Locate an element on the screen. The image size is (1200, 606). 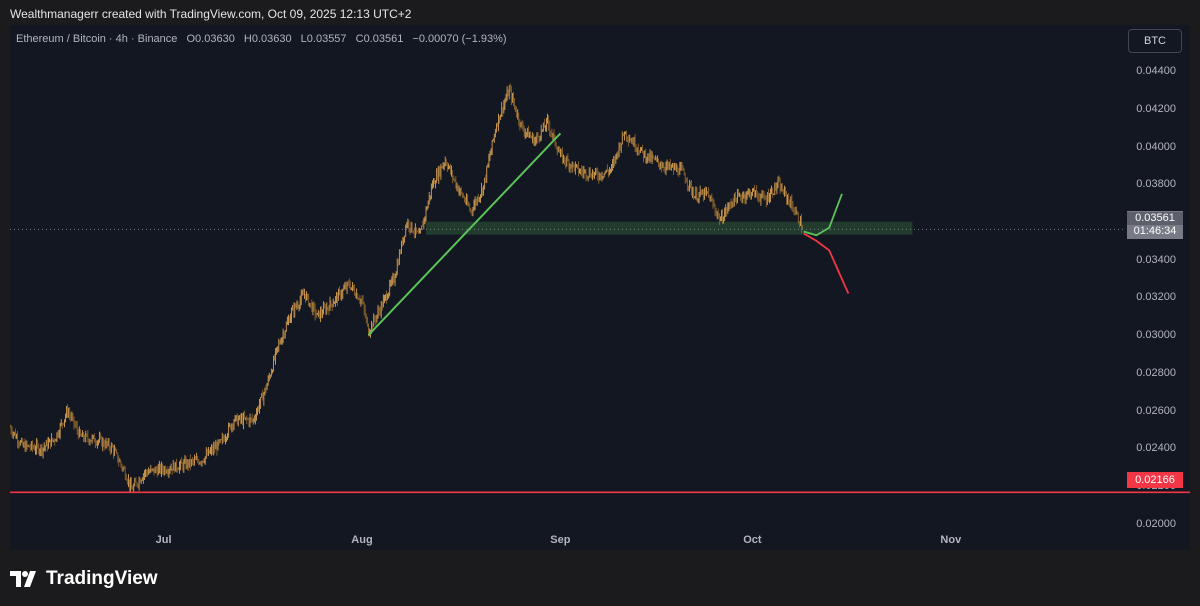
currency-button: BTC is located at coordinates (1155, 41).